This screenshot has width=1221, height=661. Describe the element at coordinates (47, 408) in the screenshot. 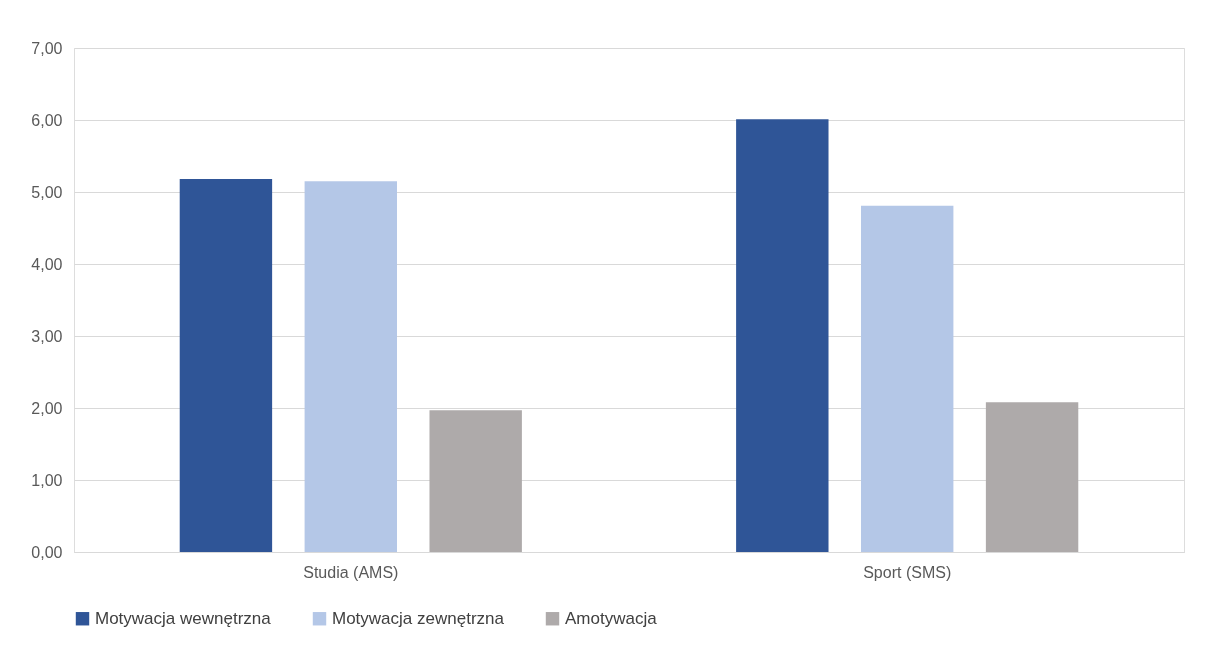

I see `y-tick-label: 2,00` at that location.